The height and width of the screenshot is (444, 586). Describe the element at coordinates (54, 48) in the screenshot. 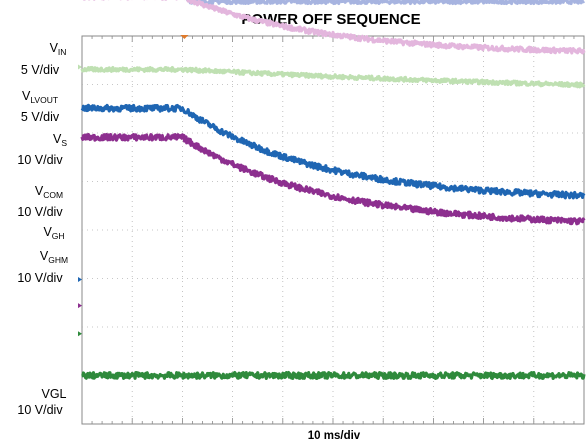

I see `vin-name: V` at that location.